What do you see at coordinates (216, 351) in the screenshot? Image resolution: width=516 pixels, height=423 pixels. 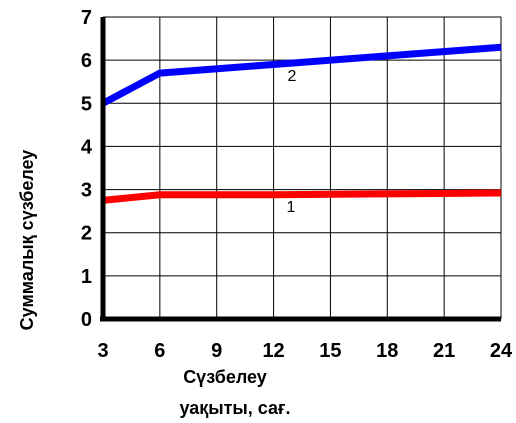 I see `x-tick-label-9: 9` at bounding box center [216, 351].